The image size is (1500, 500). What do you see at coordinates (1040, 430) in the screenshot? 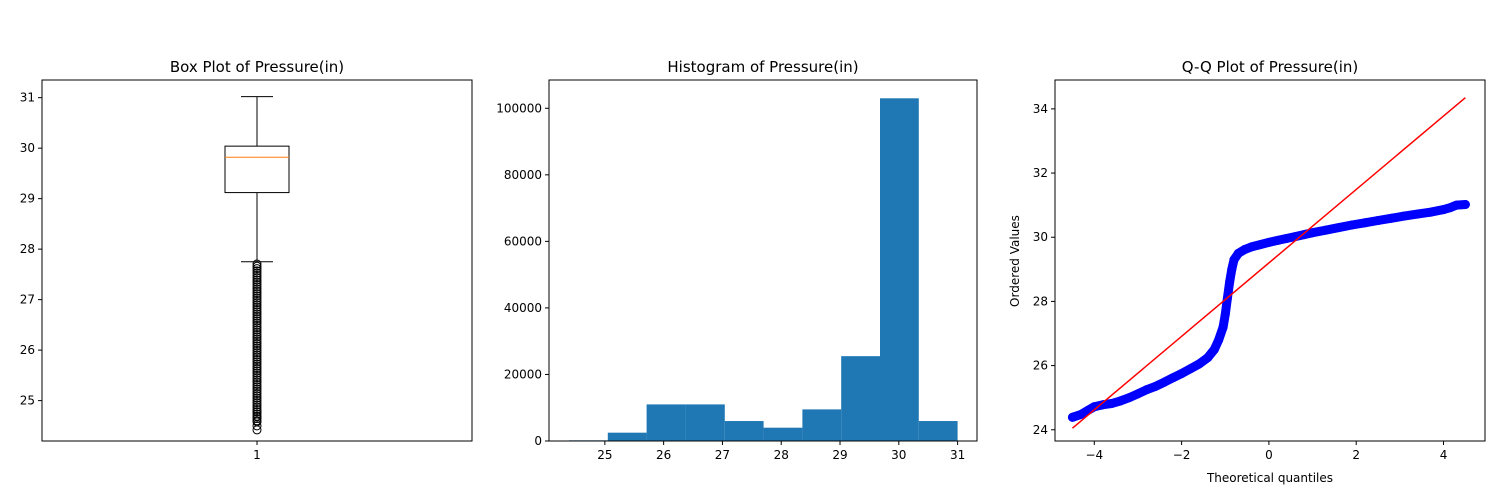
I see `y-tick-label: 24` at bounding box center [1040, 430].